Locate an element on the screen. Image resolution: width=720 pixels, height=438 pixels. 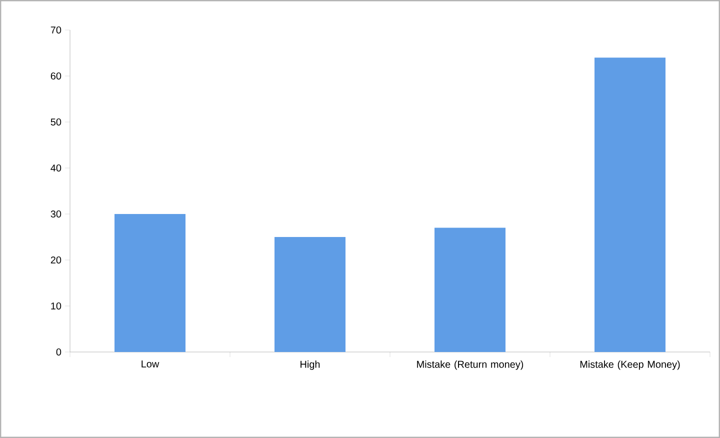
x-tick-label: High is located at coordinates (310, 365).